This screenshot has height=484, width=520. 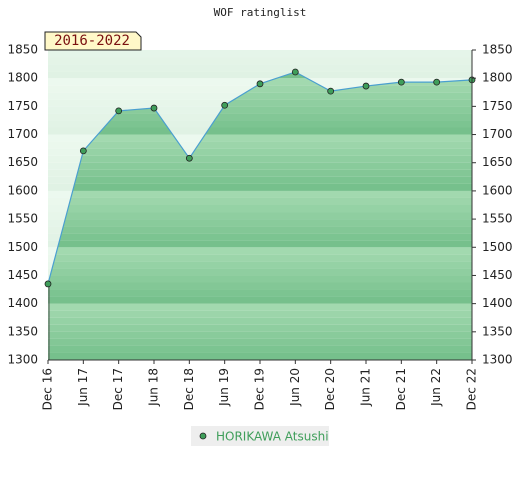 I want to click on x-tick-label: Dec 18, so click(x=189, y=389).